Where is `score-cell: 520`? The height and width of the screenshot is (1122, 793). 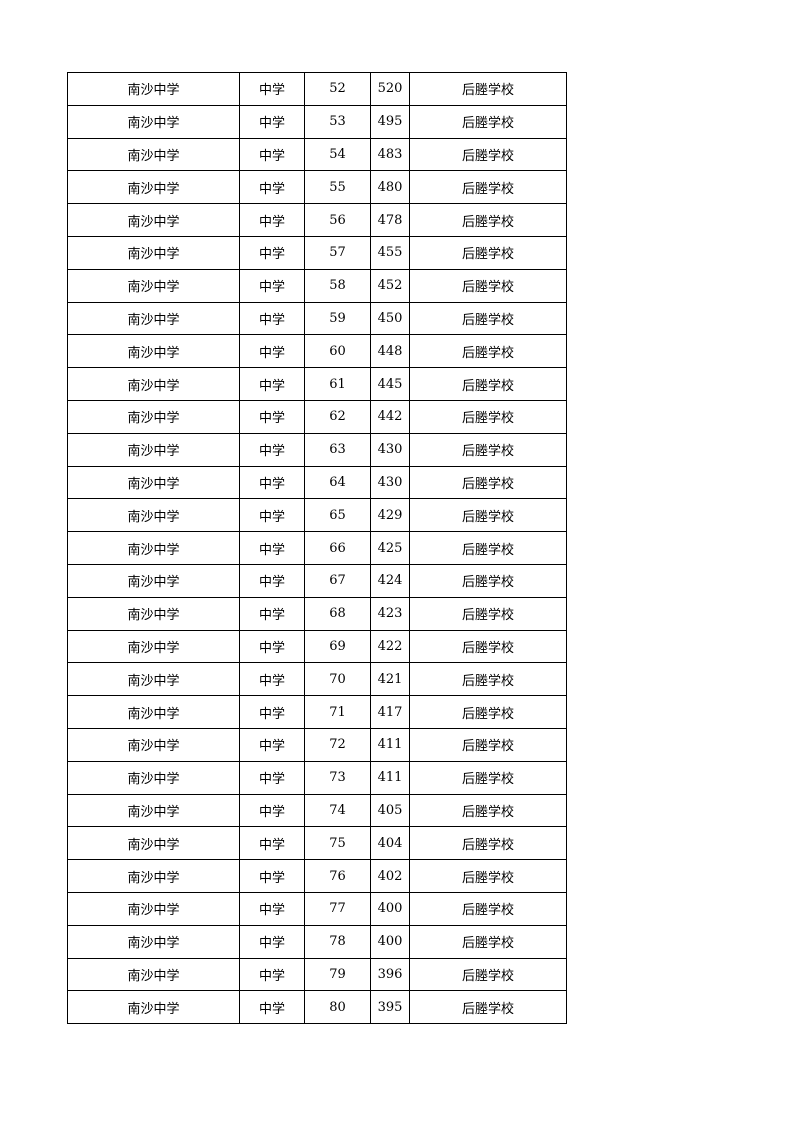 score-cell: 520 is located at coordinates (390, 89).